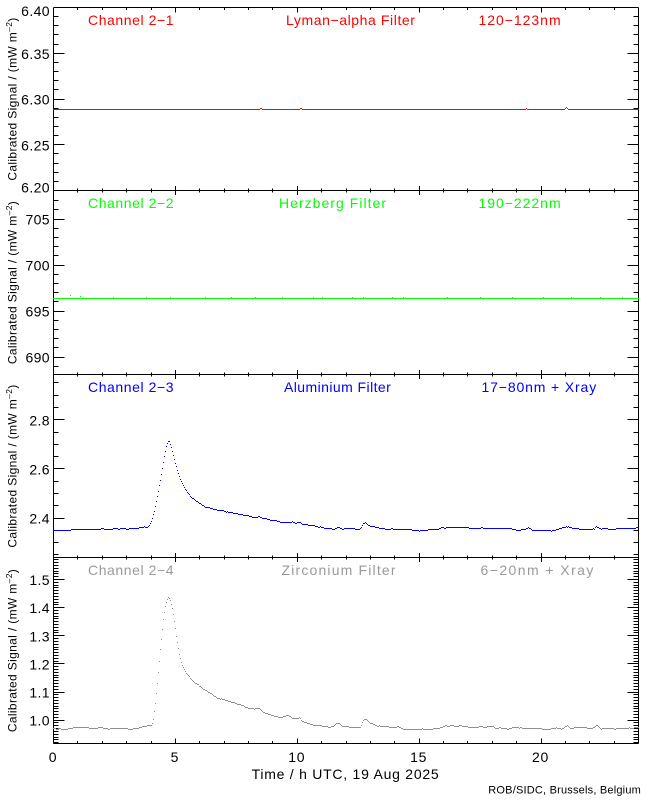 The width and height of the screenshot is (650, 800). I want to click on svg-text: 6.35, so click(35, 54).